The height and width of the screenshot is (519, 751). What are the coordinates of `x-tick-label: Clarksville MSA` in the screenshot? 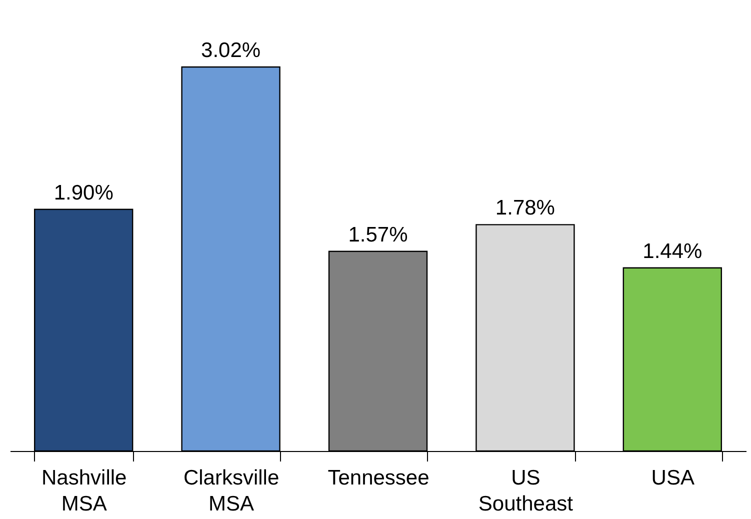 It's located at (231, 491).